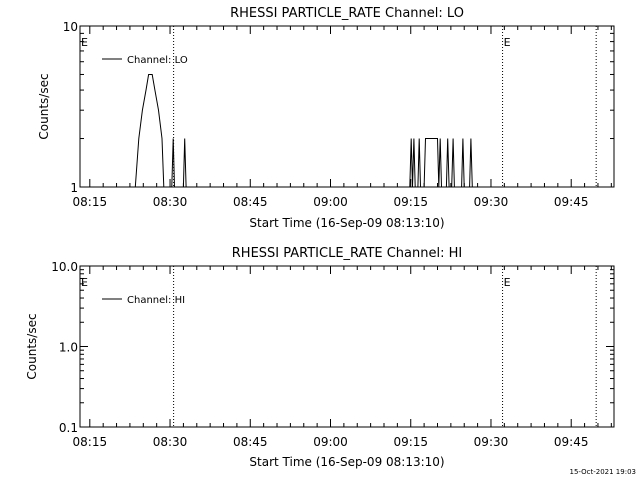  What do you see at coordinates (68, 428) in the screenshot?
I see `y-tick-label: 0.1` at bounding box center [68, 428].